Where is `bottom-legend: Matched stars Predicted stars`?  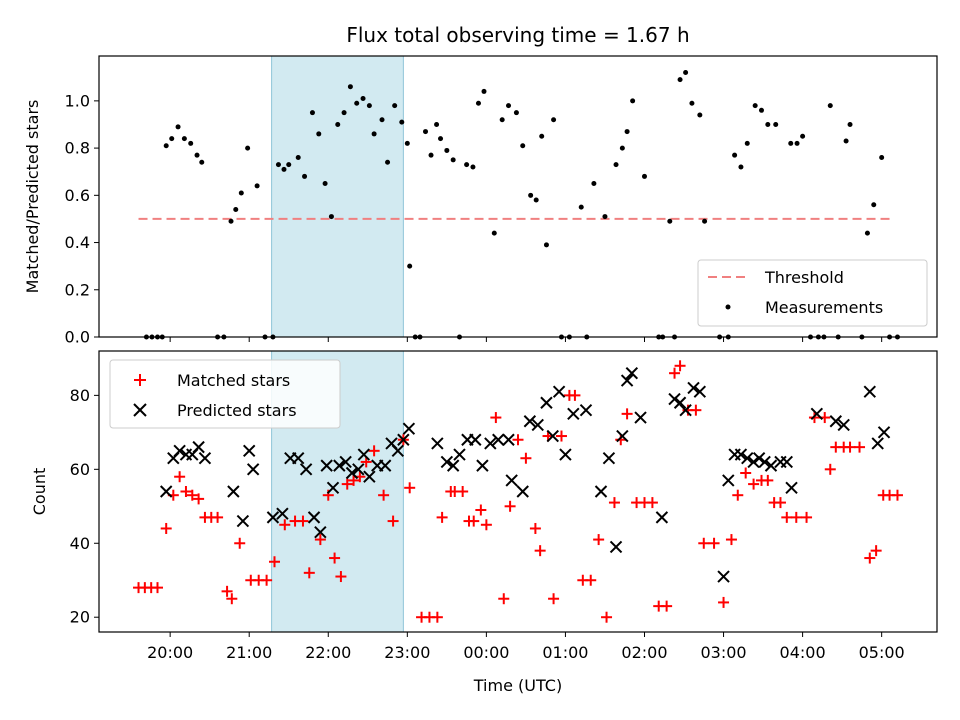
bottom-legend: Matched stars Predicted stars is located at coordinates (225, 394).